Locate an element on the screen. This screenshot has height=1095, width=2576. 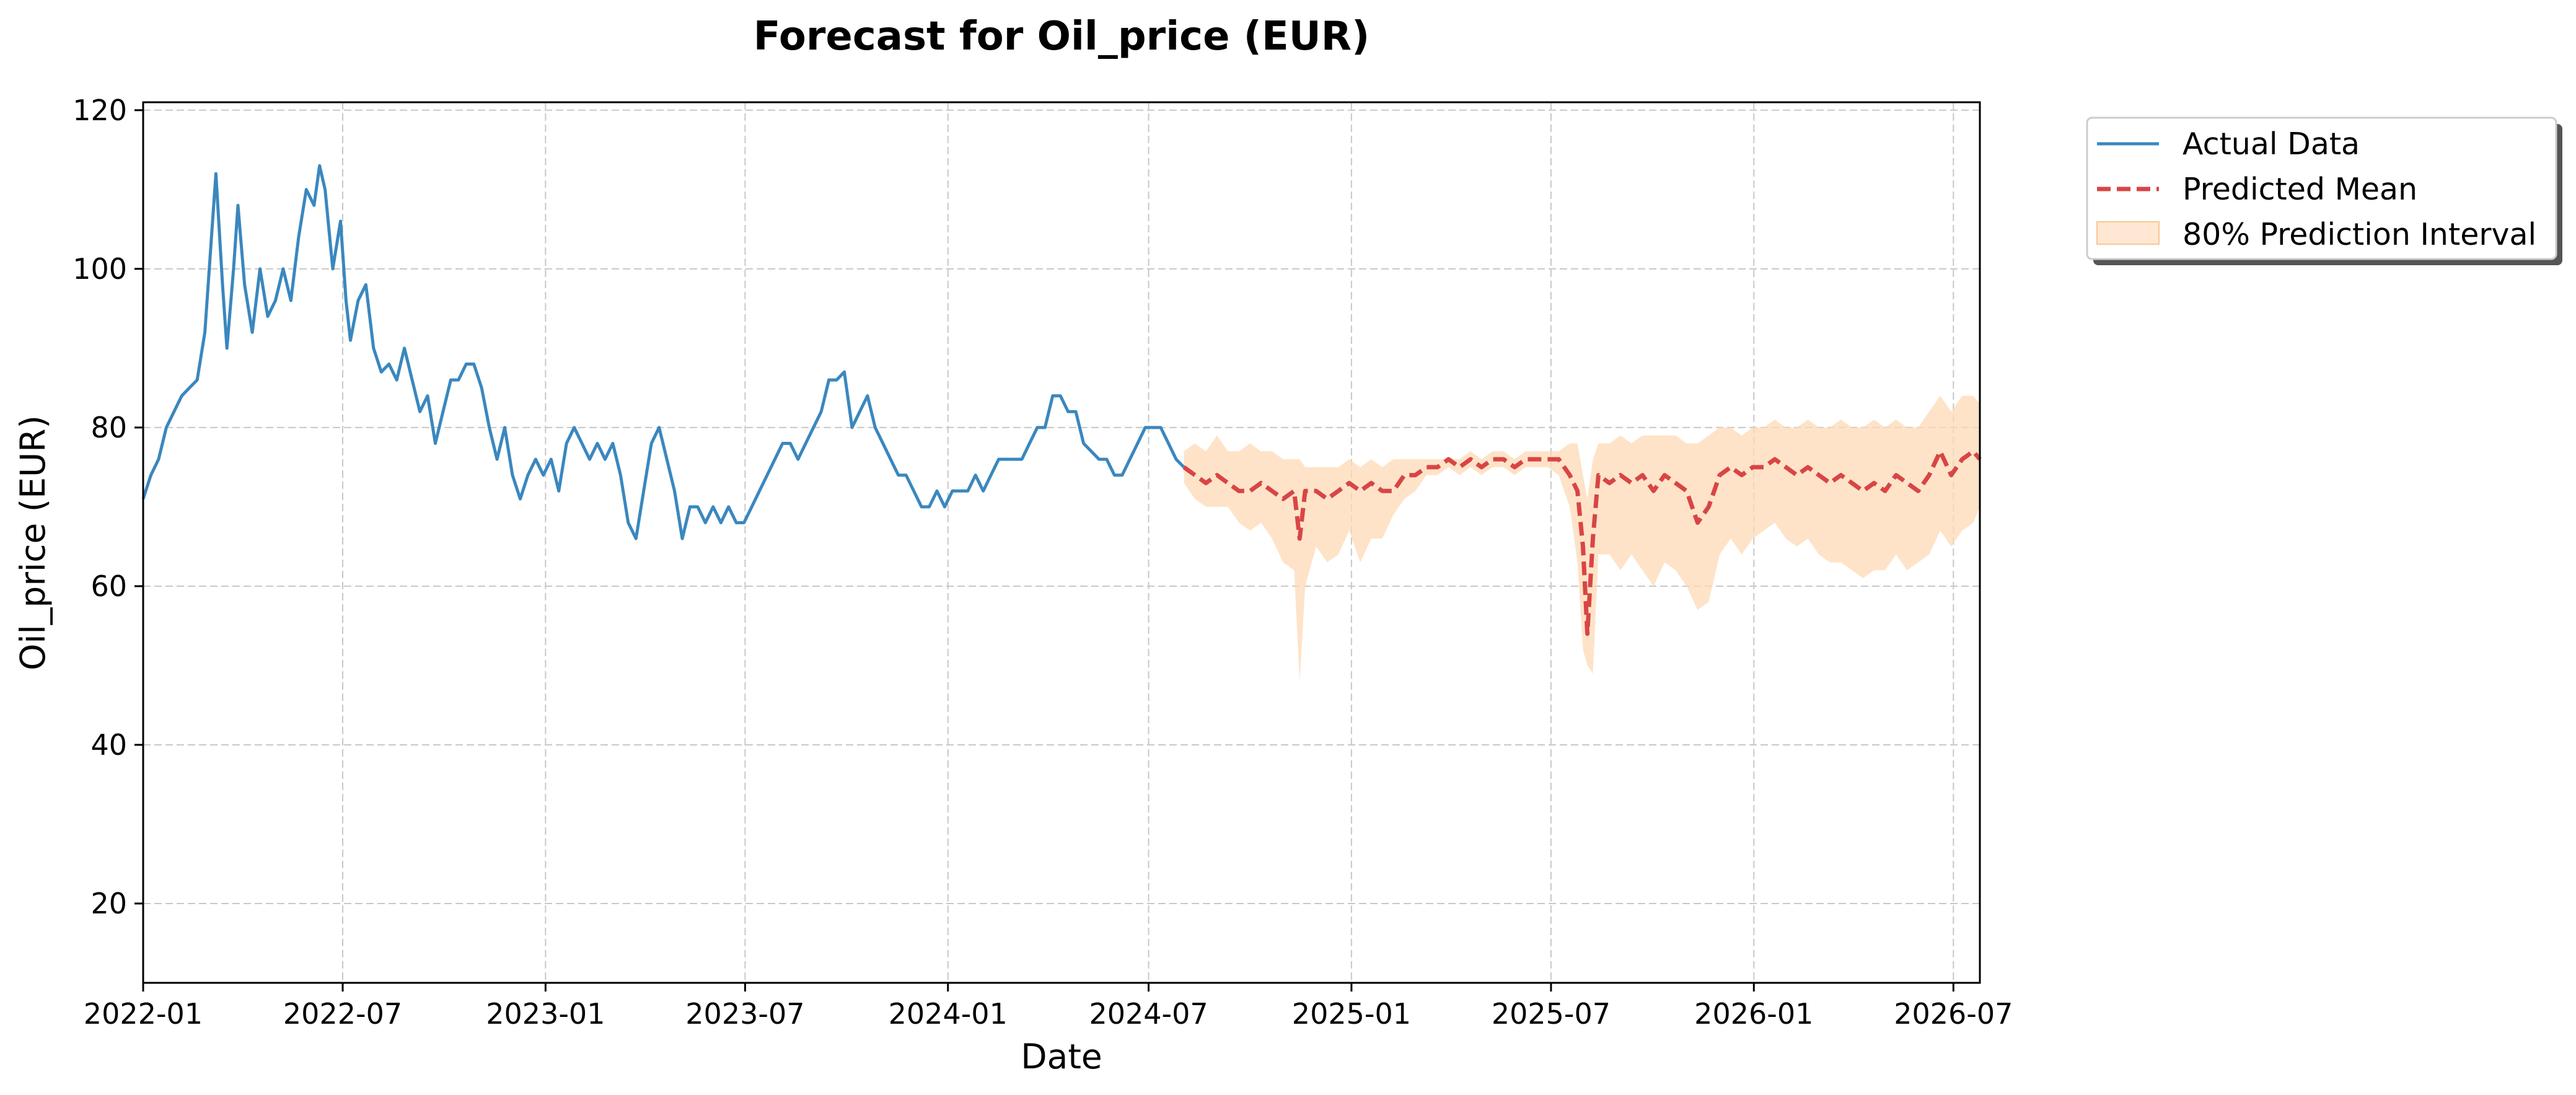
y-tick-label: 60 is located at coordinates (108, 586).